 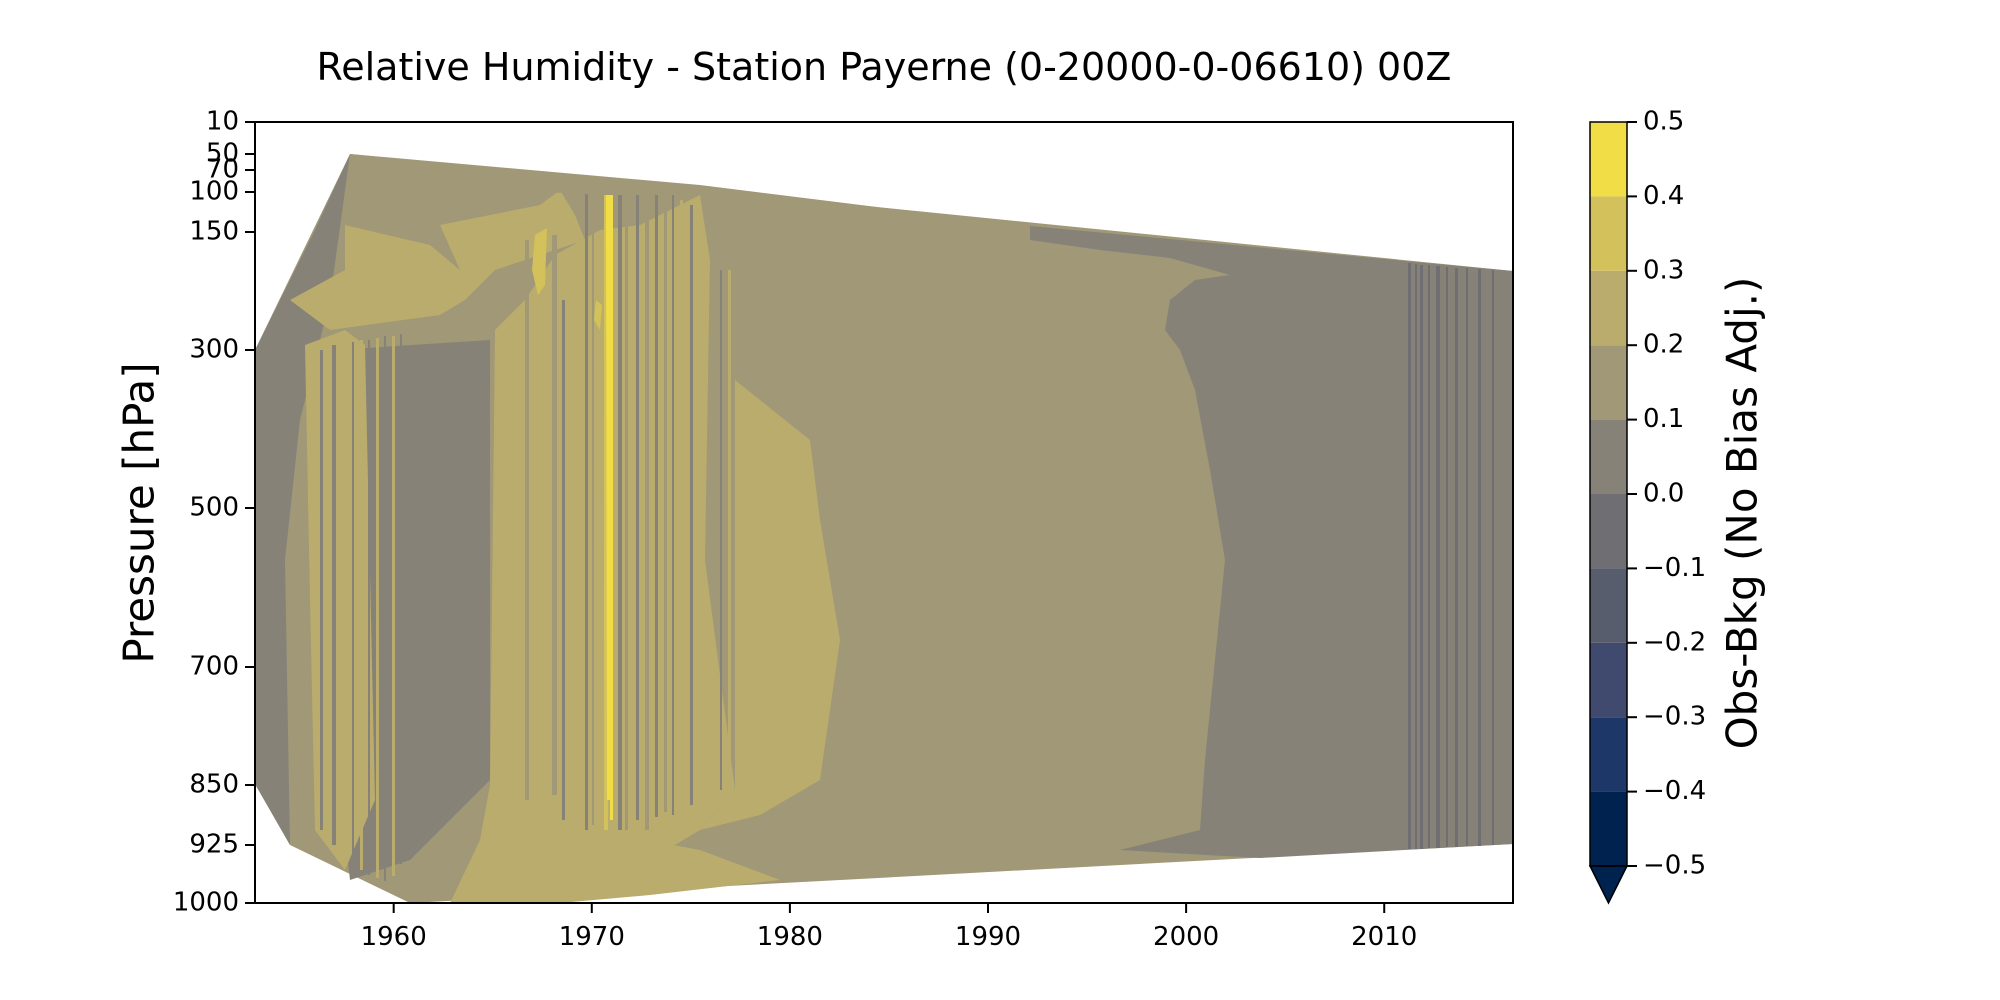 What do you see at coordinates (214, 845) in the screenshot?
I see `y-tick-label: 925` at bounding box center [214, 845].